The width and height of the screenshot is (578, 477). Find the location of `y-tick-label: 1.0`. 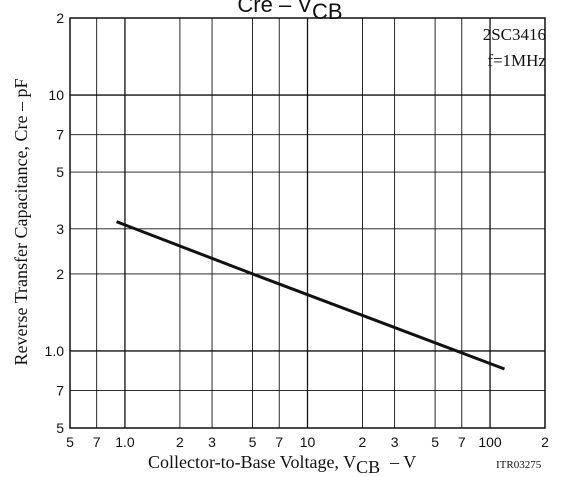

y-tick-label: 1.0 is located at coordinates (55, 351).